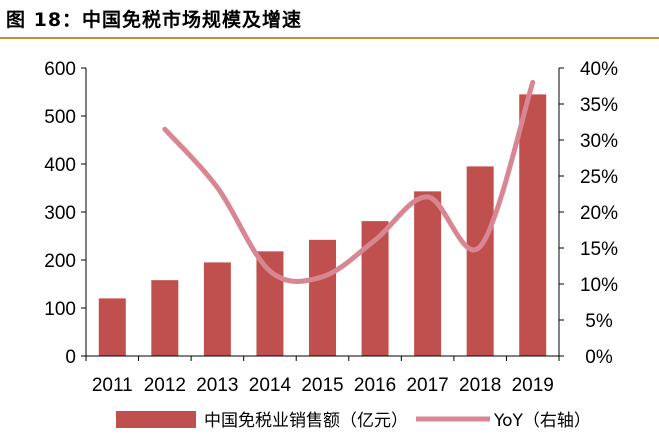  What do you see at coordinates (60, 261) in the screenshot?
I see `left-tick-label: 200` at bounding box center [60, 261].